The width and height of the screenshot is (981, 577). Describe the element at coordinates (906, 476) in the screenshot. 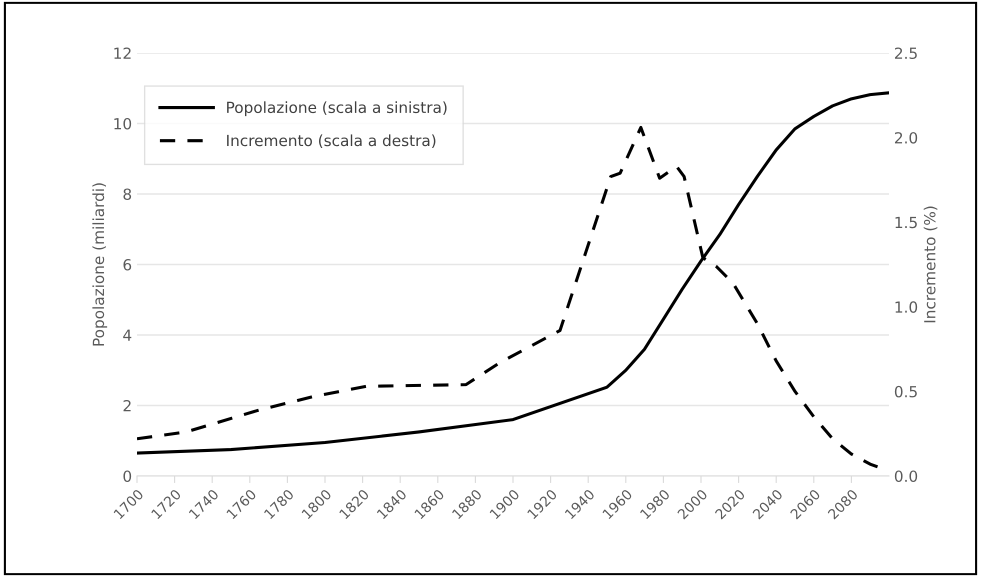

I see `y2-tick-label: 0.0` at that location.